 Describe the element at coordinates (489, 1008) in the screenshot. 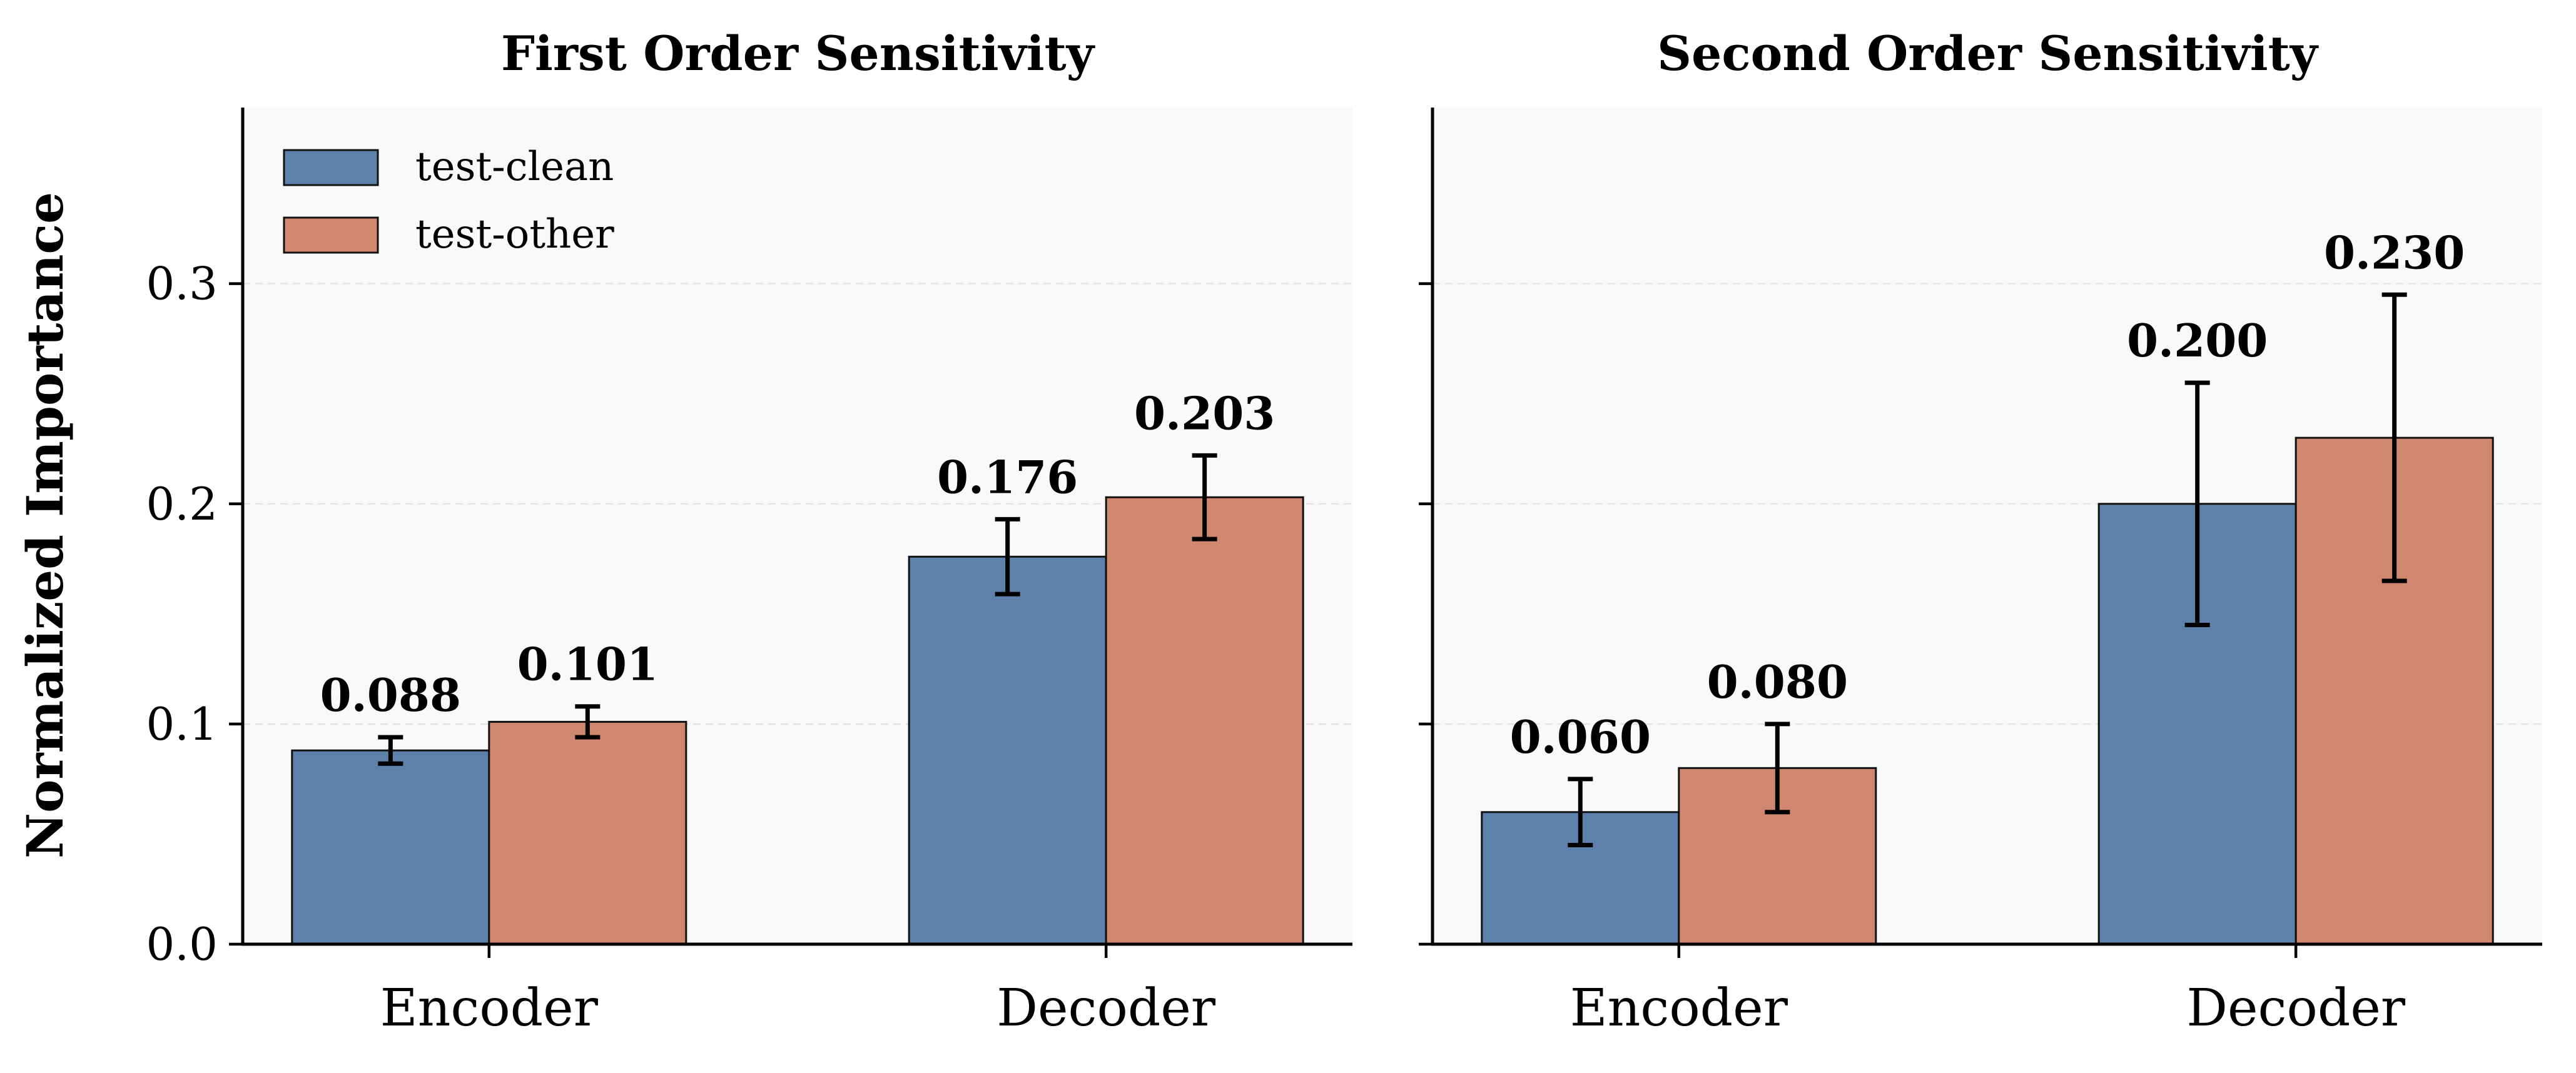

I see `panel-1-x-tick-label-encoder: Encoder` at that location.